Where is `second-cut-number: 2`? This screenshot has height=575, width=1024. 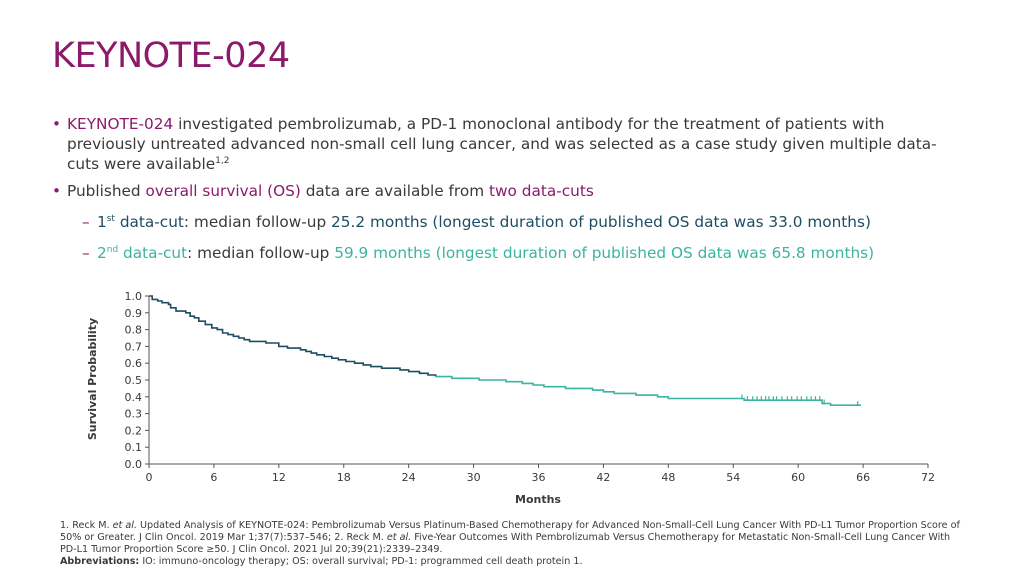 second-cut-number: 2 is located at coordinates (102, 253).